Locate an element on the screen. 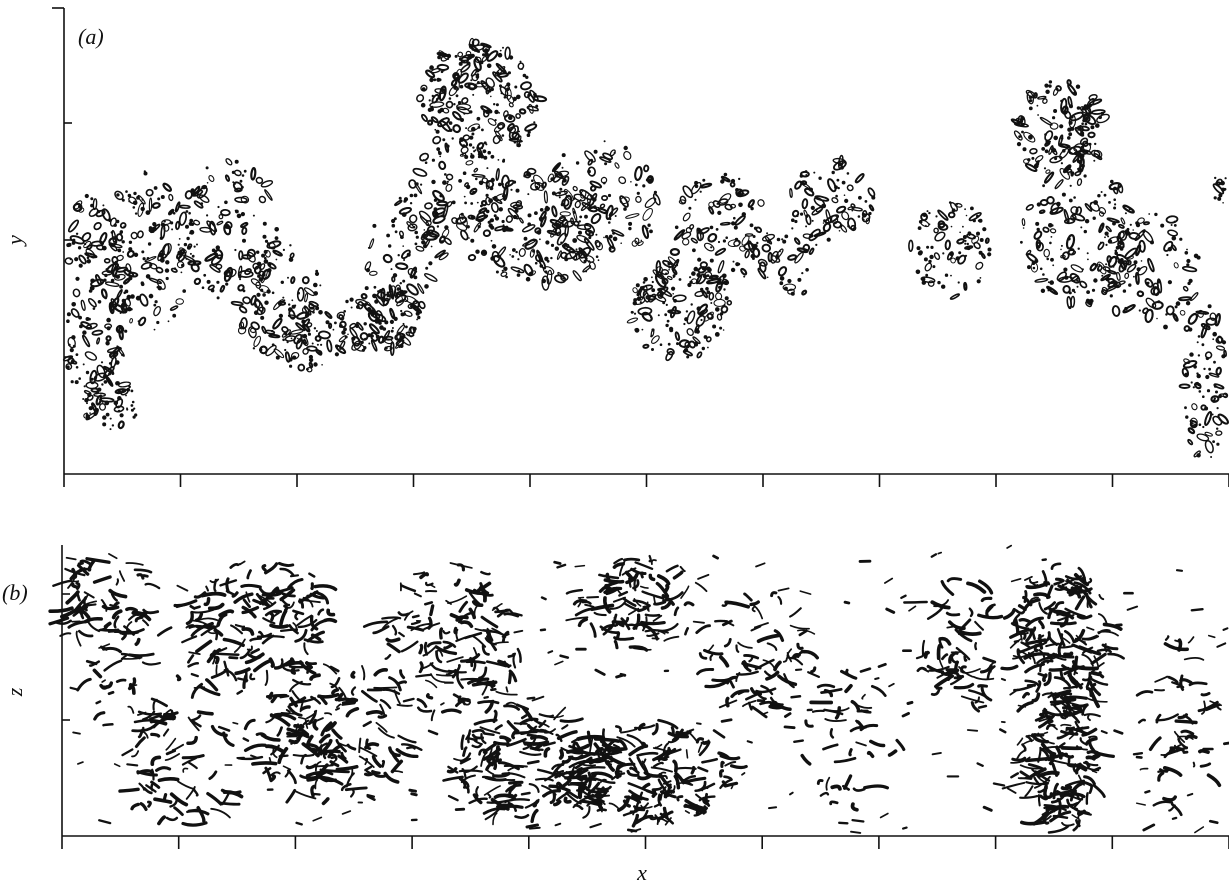  panel-b-label: (b) is located at coordinates (15, 592).